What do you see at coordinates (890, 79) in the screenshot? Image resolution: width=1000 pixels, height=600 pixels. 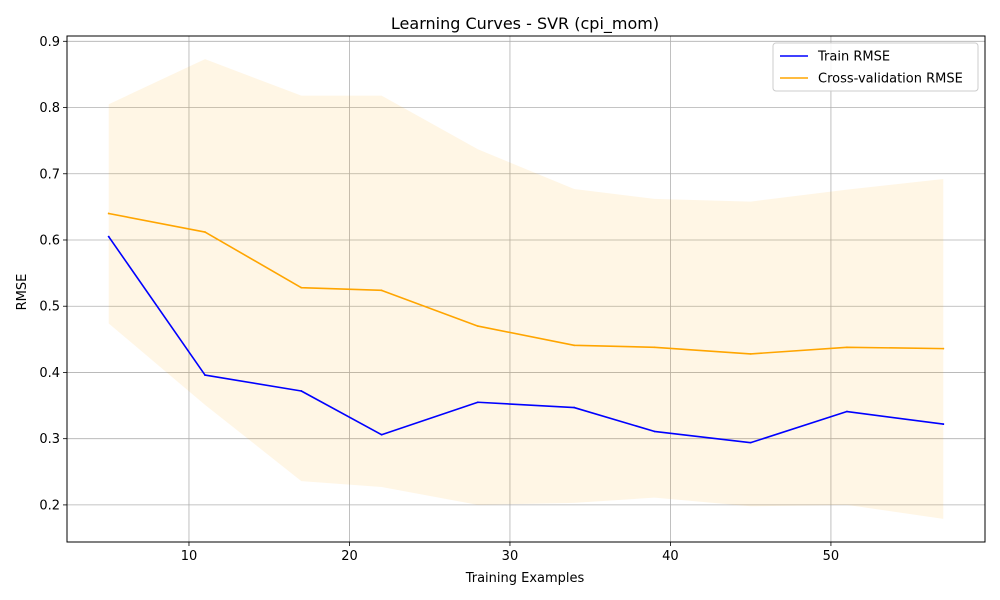 I see `legend-label: Cross-validation RMSE` at bounding box center [890, 79].